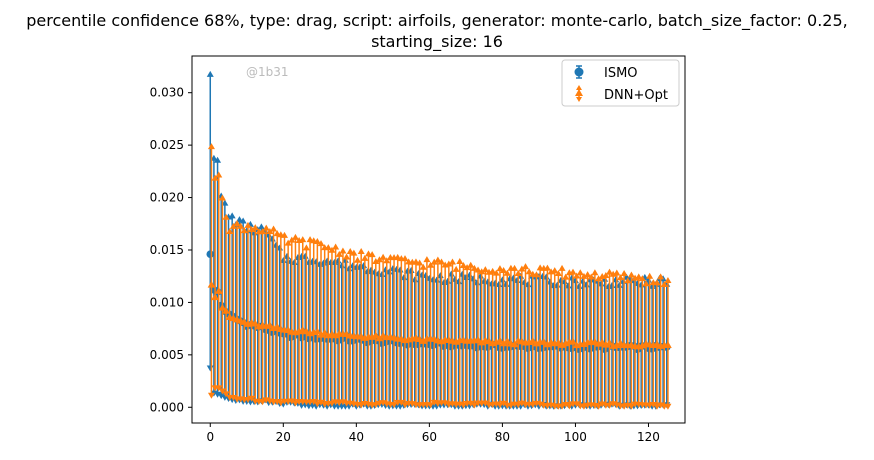  Describe the element at coordinates (575, 437) in the screenshot. I see `x-tick-label: 100` at that location.